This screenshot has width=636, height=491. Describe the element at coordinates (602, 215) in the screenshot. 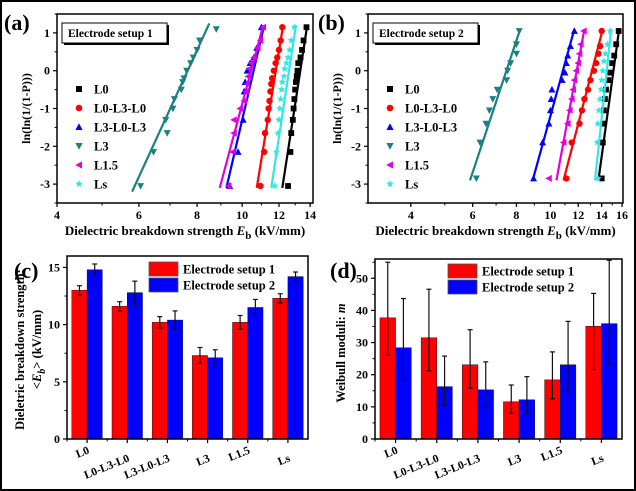

I see `x-tick-label: 14` at that location.